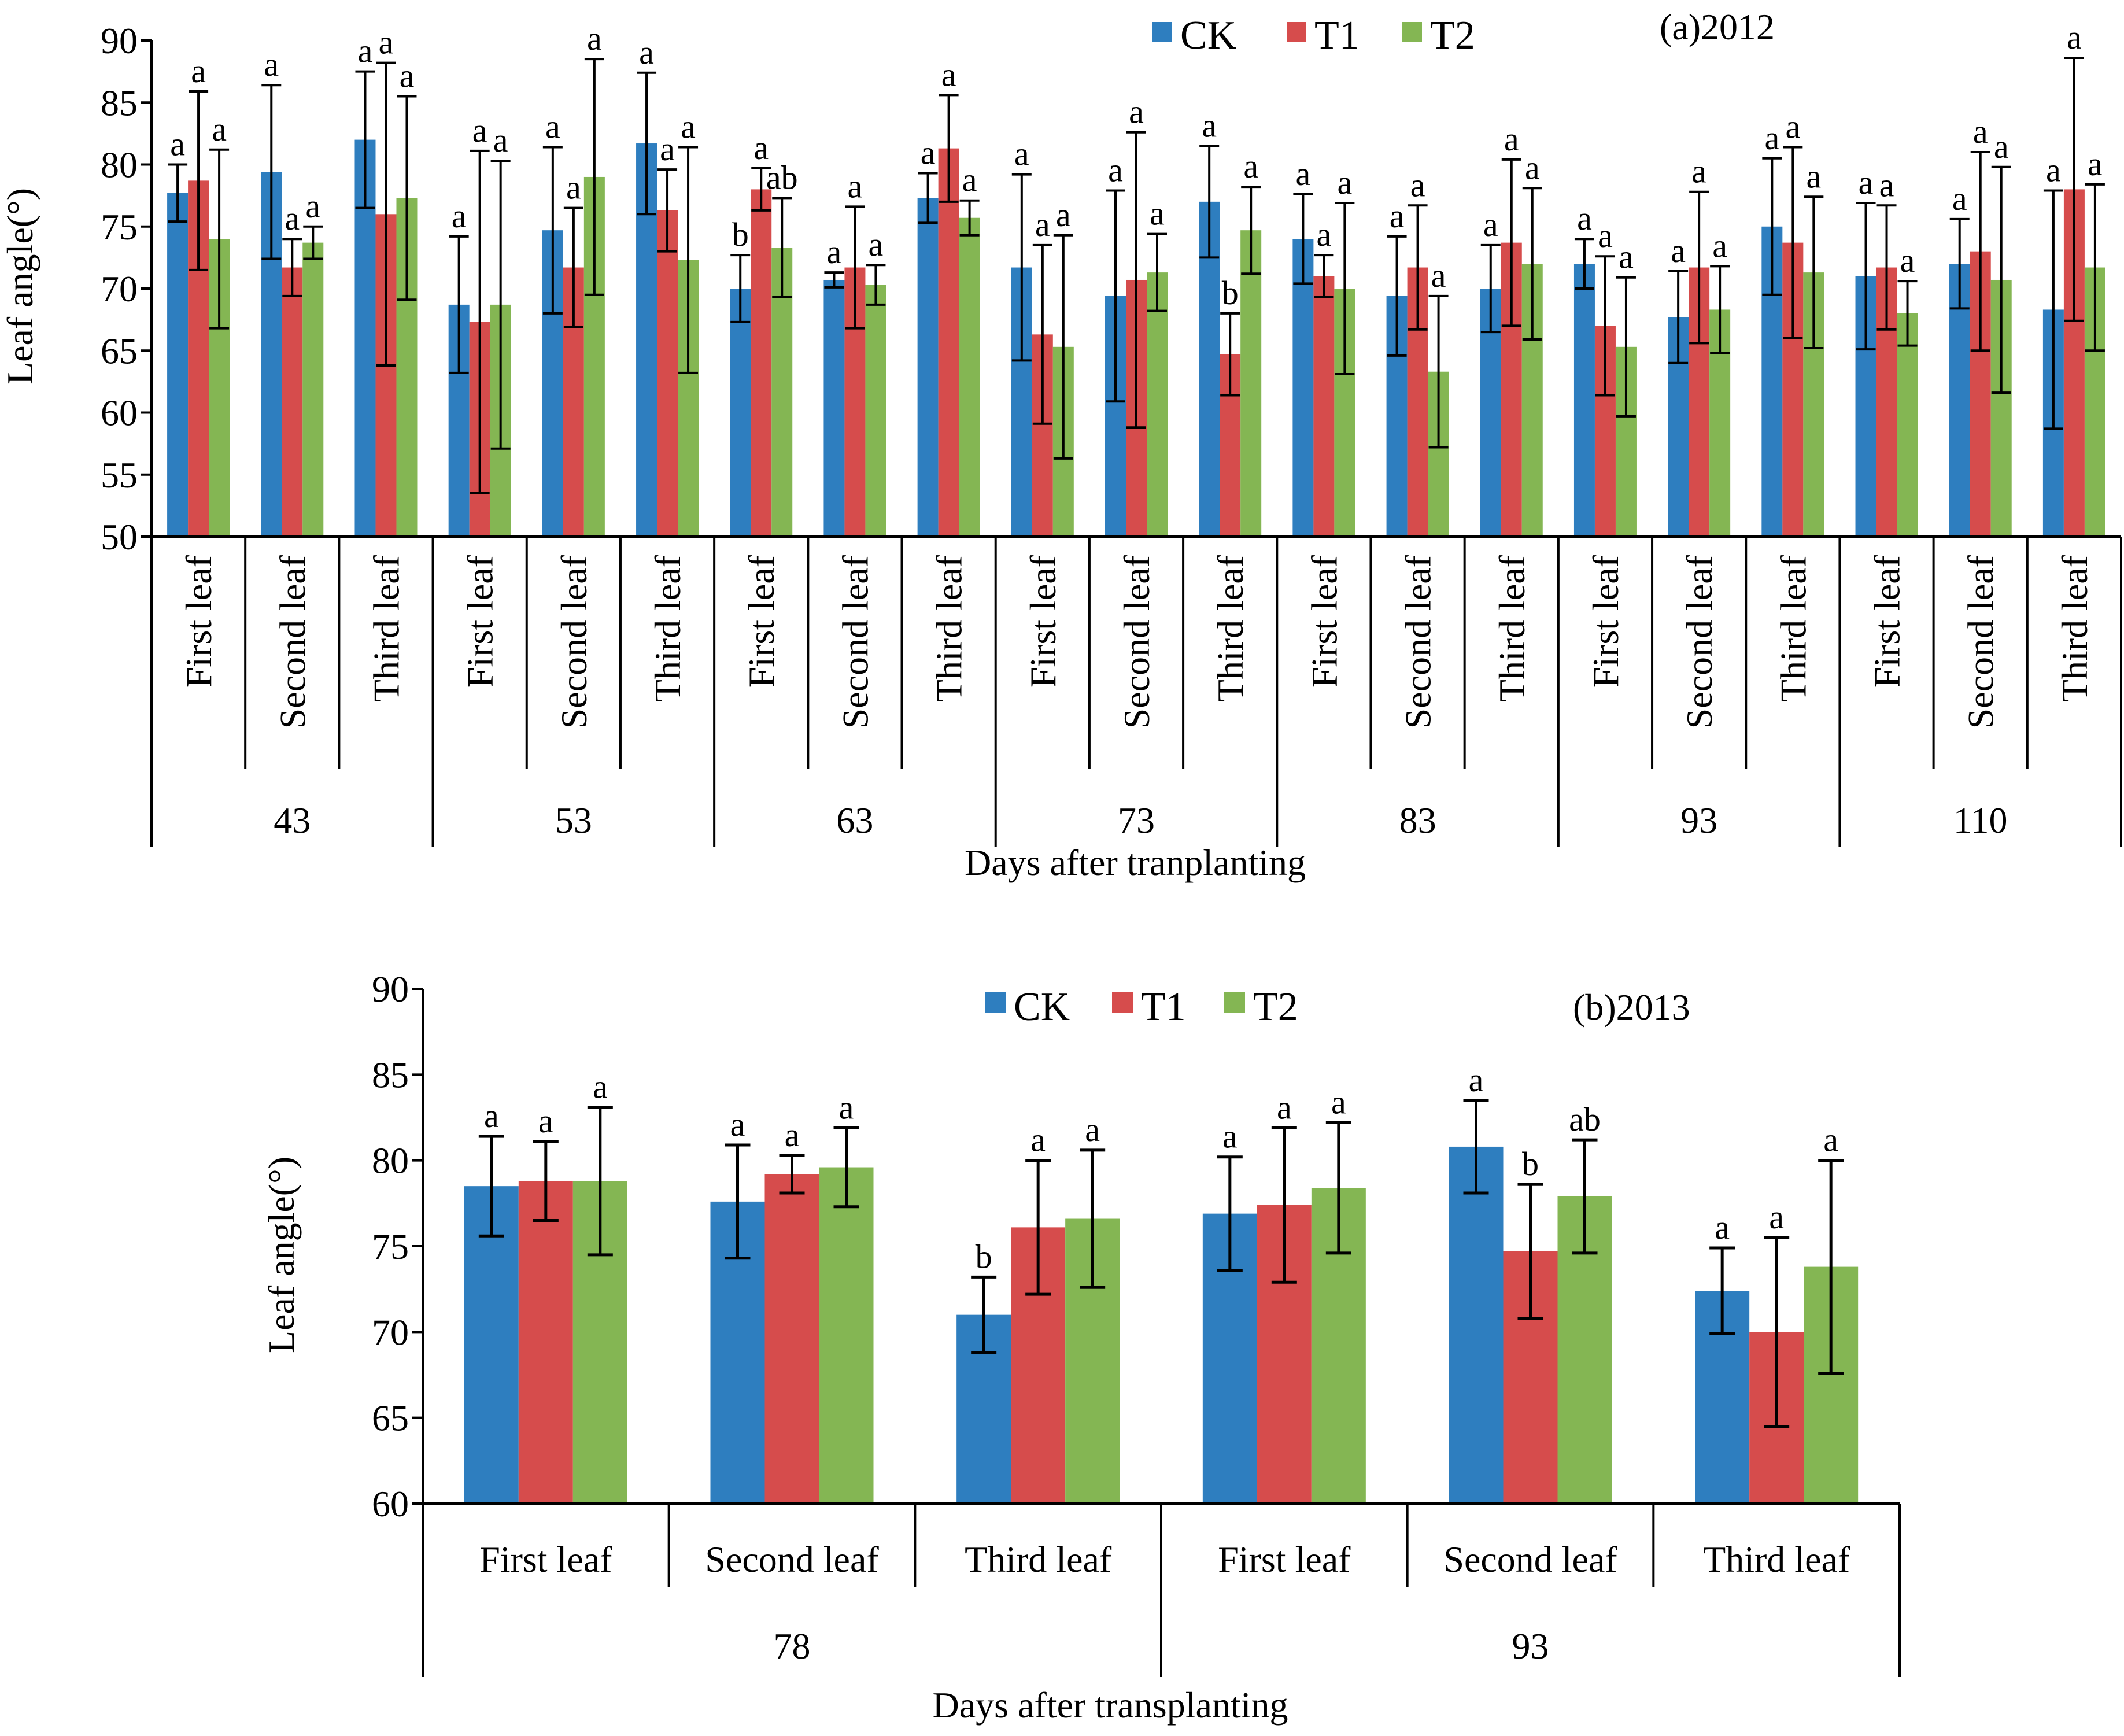 Image resolution: width=2124 pixels, height=1736 pixels. I want to click on panel-a-legend: CK T1 T2, so click(1313, 35).